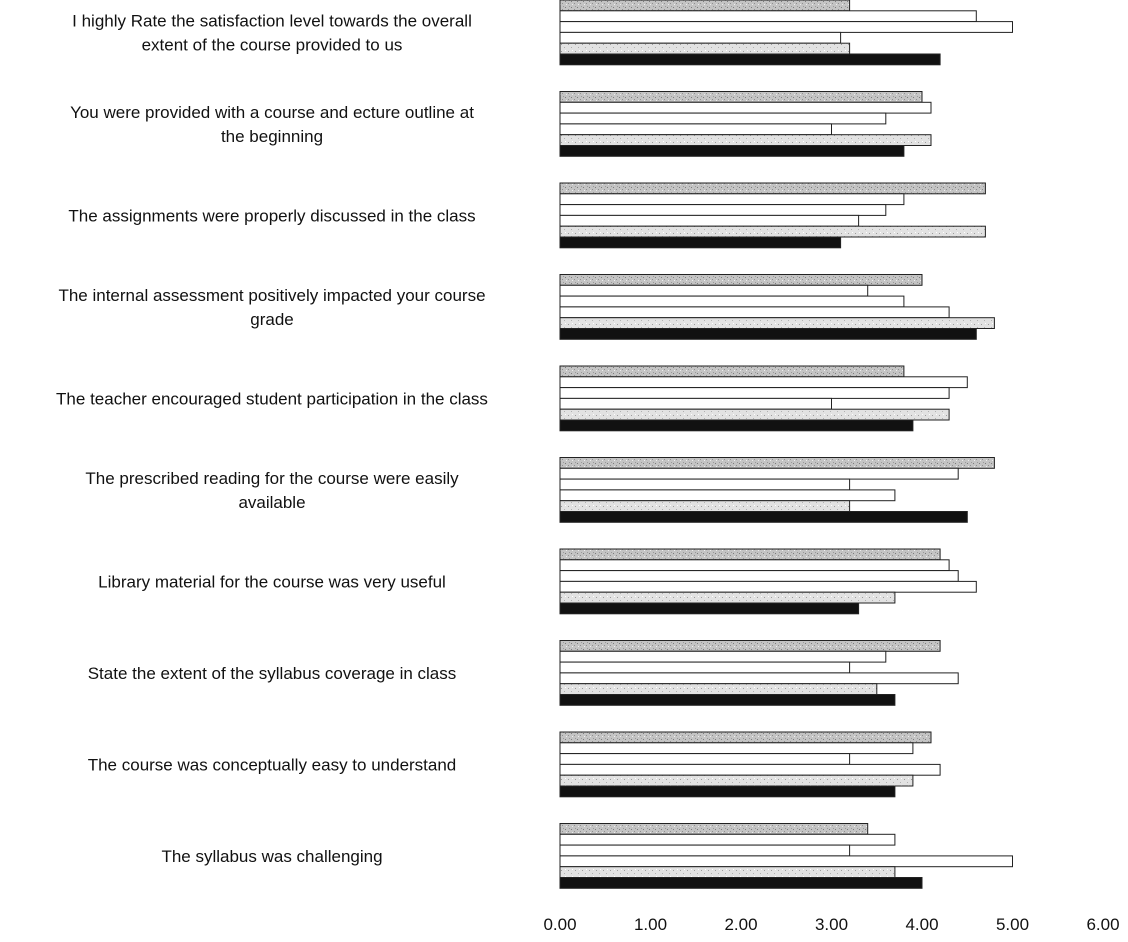 The width and height of the screenshot is (1128, 942). What do you see at coordinates (714, 290) in the screenshot?
I see `bar-cat3-series1` at bounding box center [714, 290].